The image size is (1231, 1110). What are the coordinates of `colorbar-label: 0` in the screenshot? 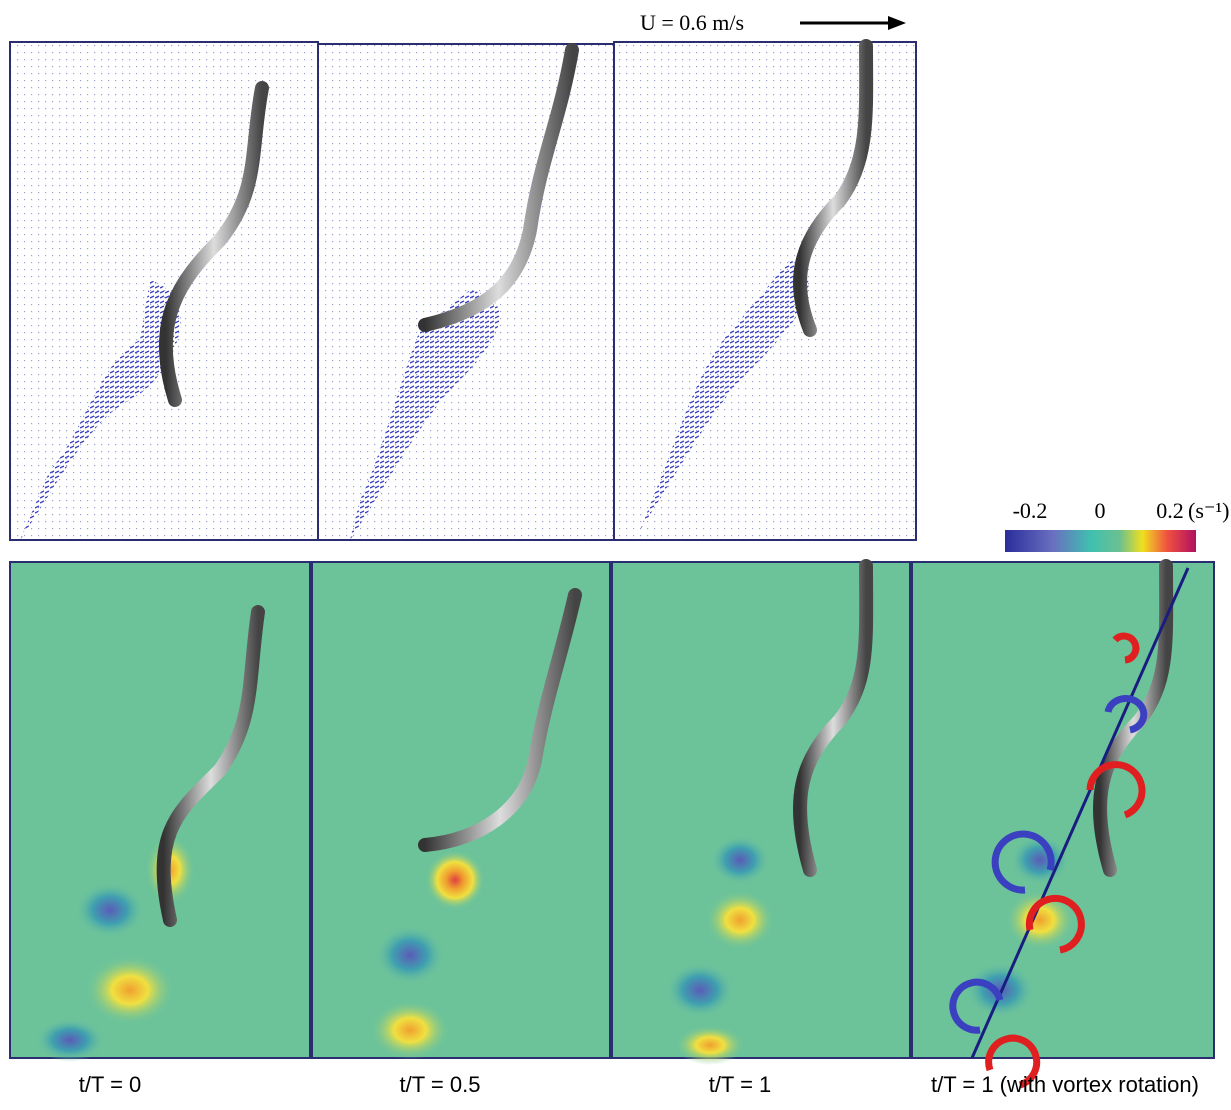 It's located at (1100, 510).